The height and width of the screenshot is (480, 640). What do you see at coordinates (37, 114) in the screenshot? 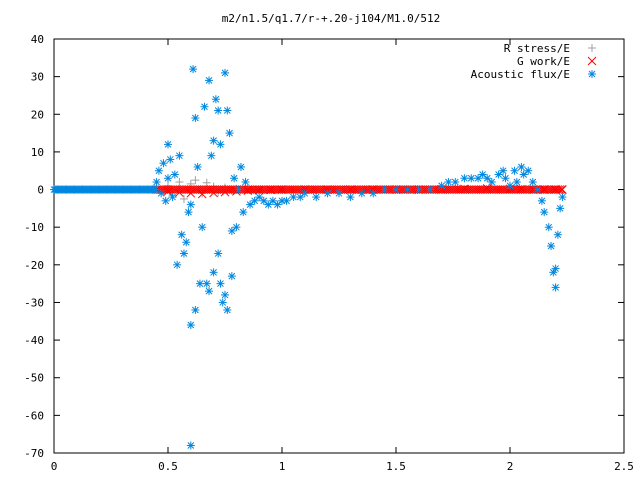
I see `y-tick-label: 20` at bounding box center [37, 114].